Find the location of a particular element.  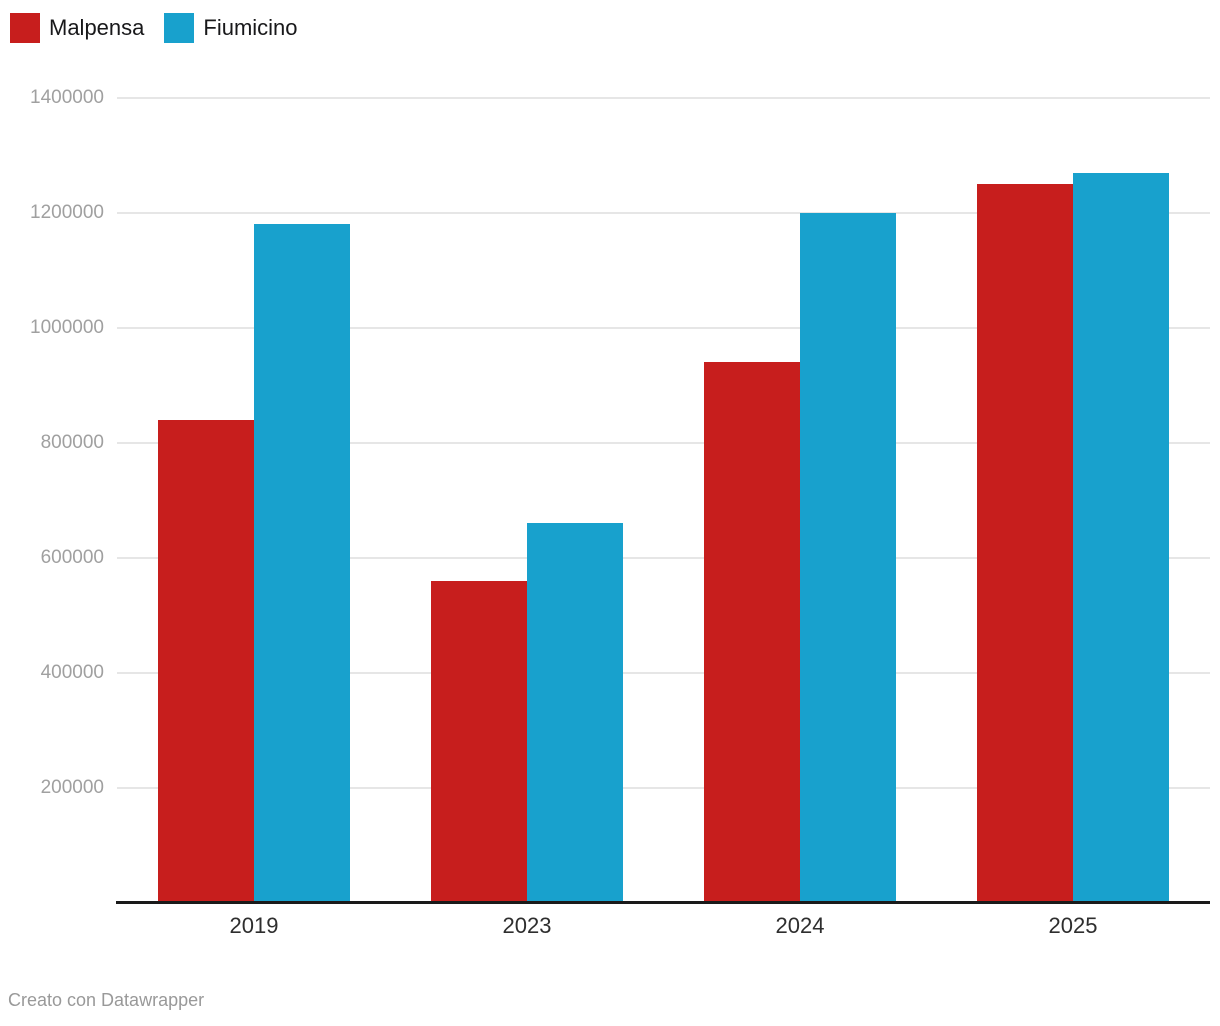

y-tick-label-600000: 600000 is located at coordinates (72, 557).